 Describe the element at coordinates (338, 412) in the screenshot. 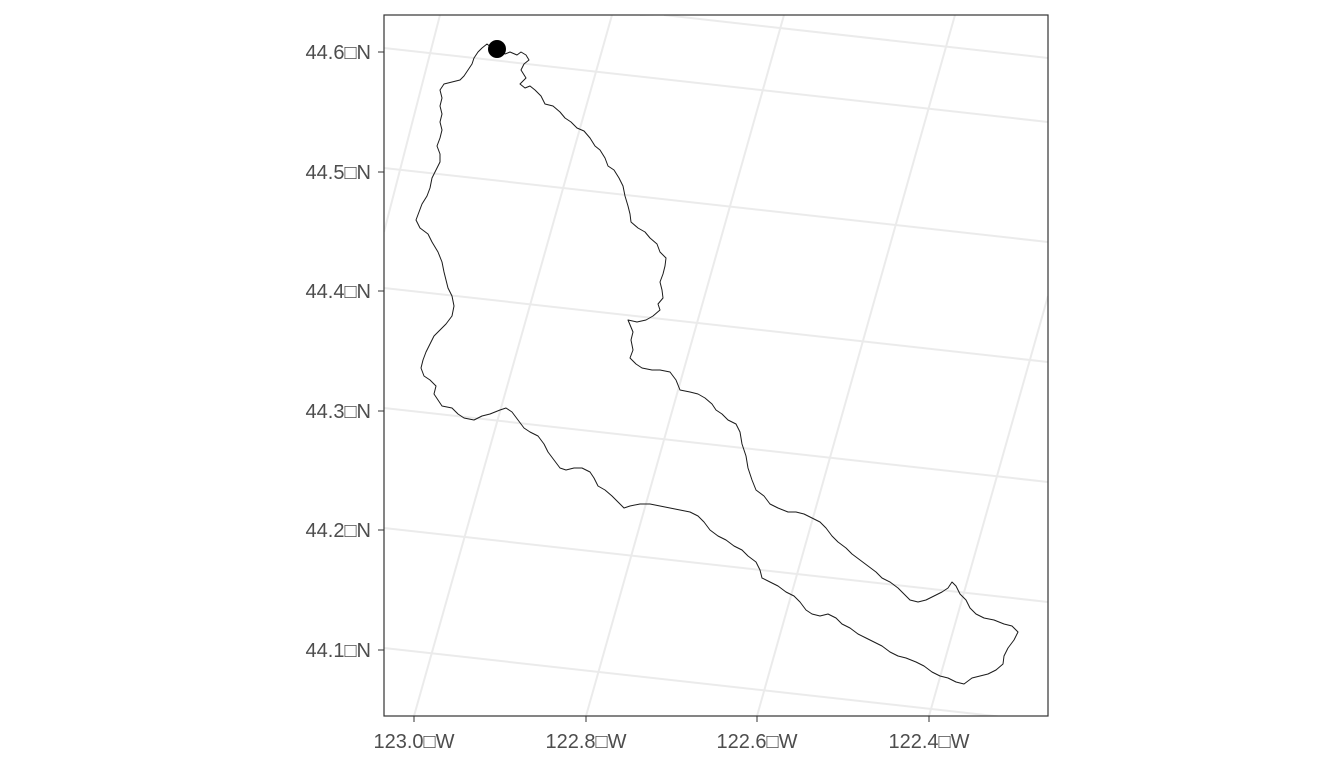

I see `y-tick-label: 44.3□N` at that location.